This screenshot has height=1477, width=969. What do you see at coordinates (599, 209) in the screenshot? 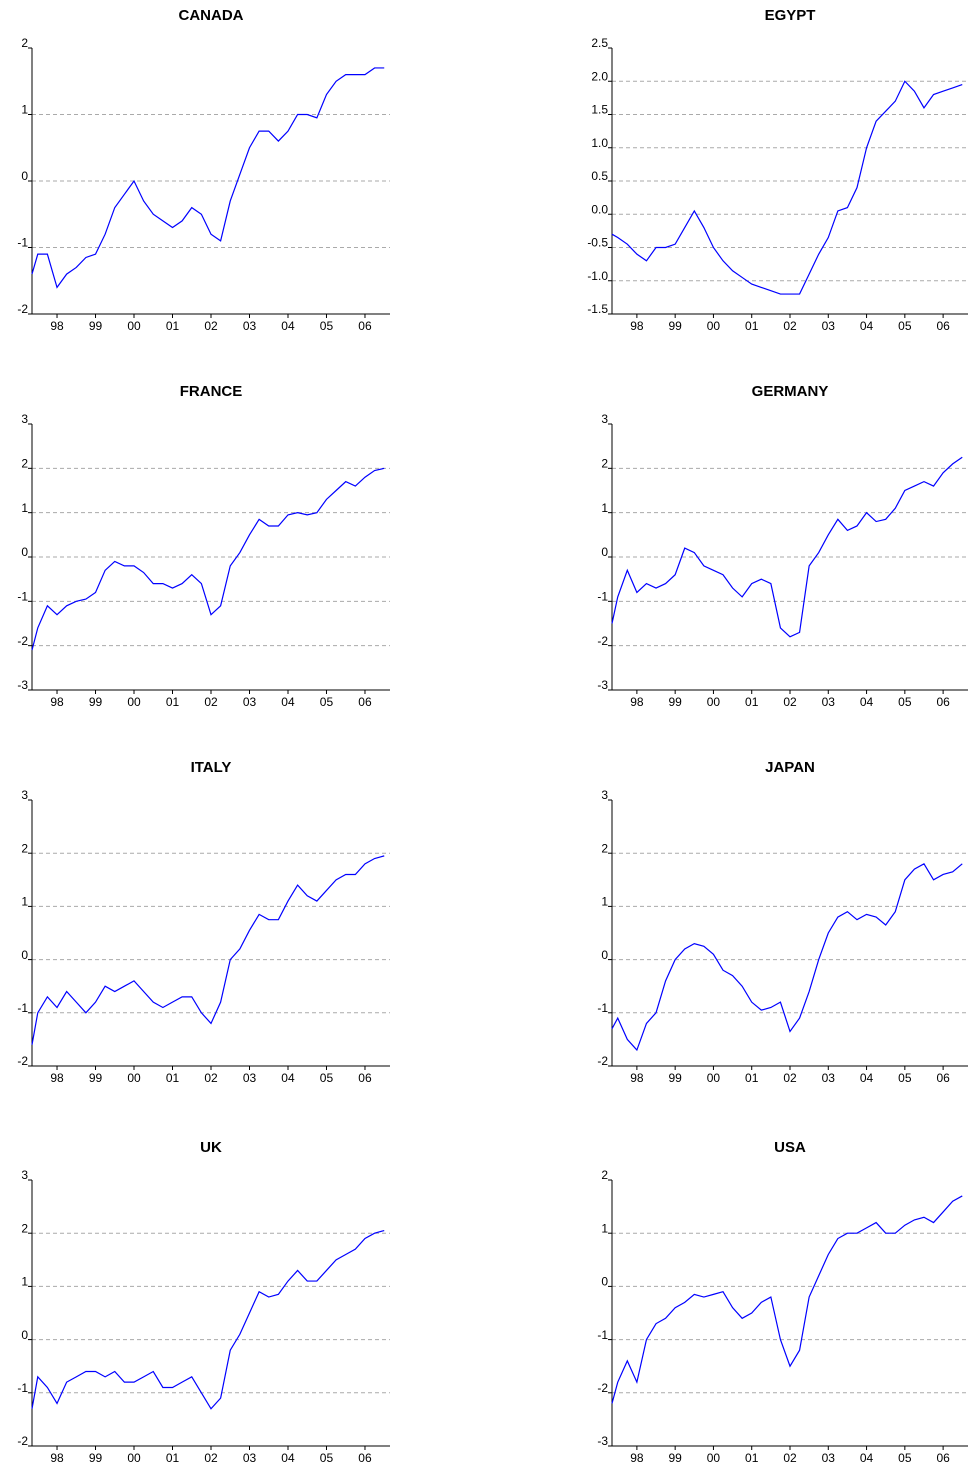
I see `y-tick-label: 0.0` at bounding box center [599, 209].